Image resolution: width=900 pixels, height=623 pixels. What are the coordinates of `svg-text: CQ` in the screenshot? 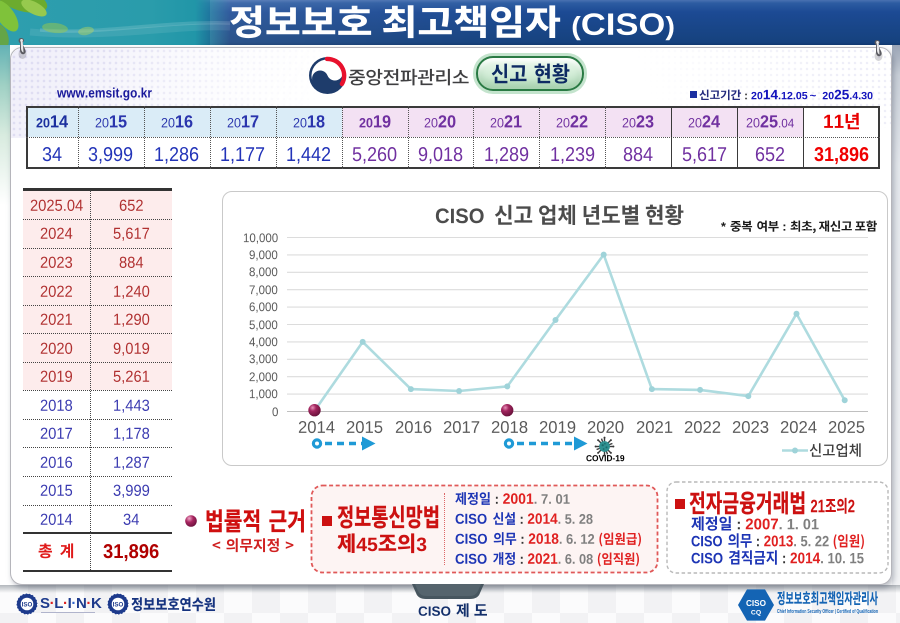 It's located at (756, 613).